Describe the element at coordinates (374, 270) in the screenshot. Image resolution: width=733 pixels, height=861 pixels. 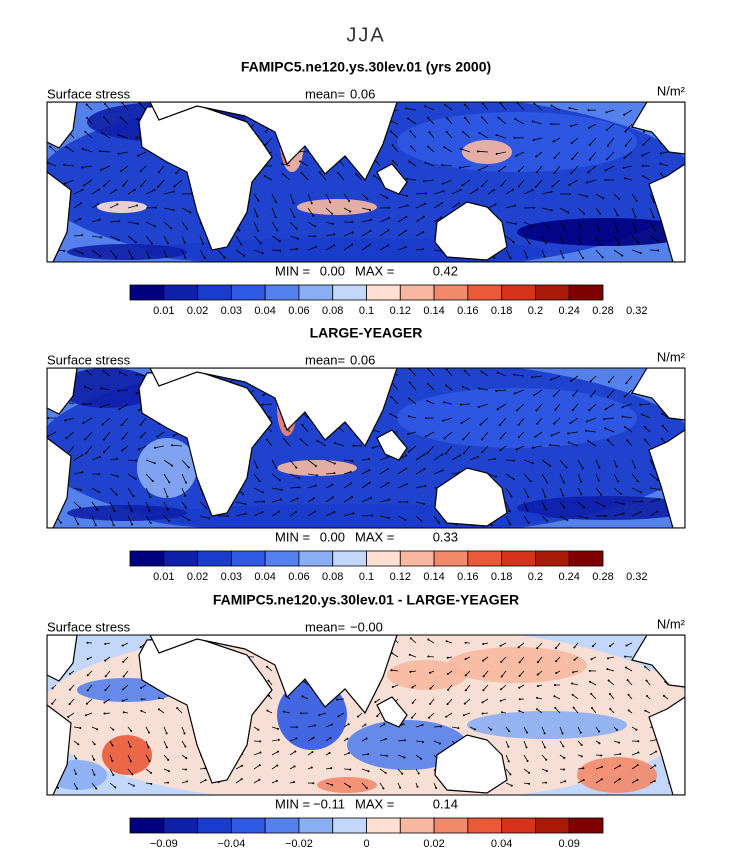
I see `max-label: MAX =` at that location.